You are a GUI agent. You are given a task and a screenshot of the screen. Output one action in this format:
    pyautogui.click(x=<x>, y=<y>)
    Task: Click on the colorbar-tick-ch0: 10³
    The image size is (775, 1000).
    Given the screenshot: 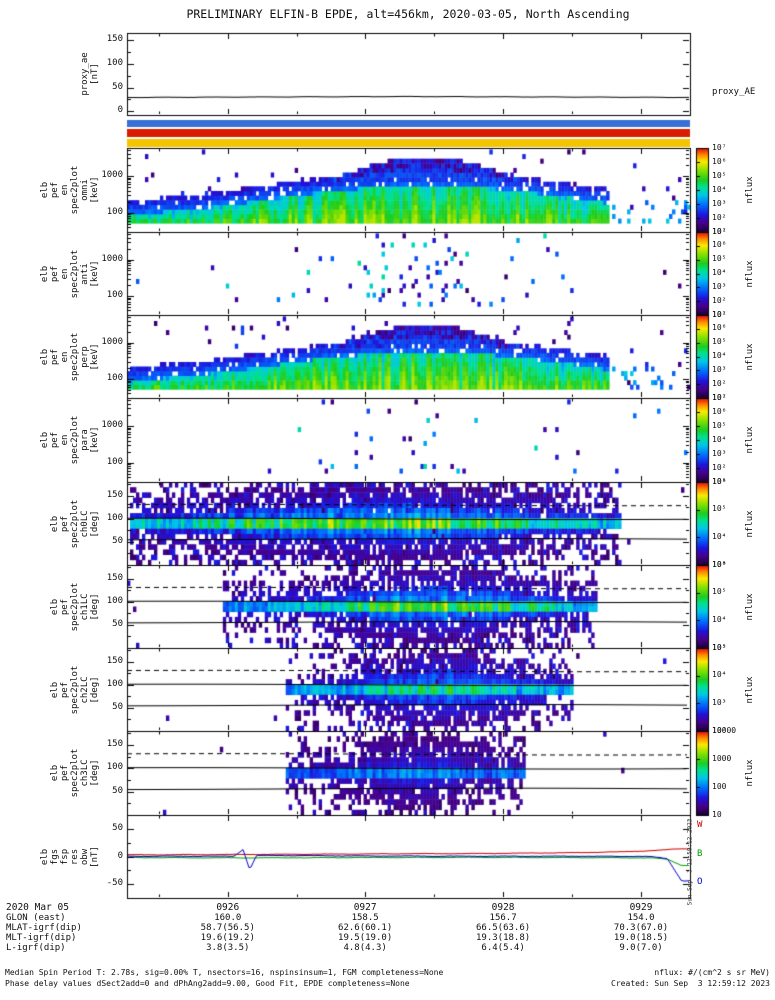 What is the action you would take?
    pyautogui.click(x=719, y=564)
    